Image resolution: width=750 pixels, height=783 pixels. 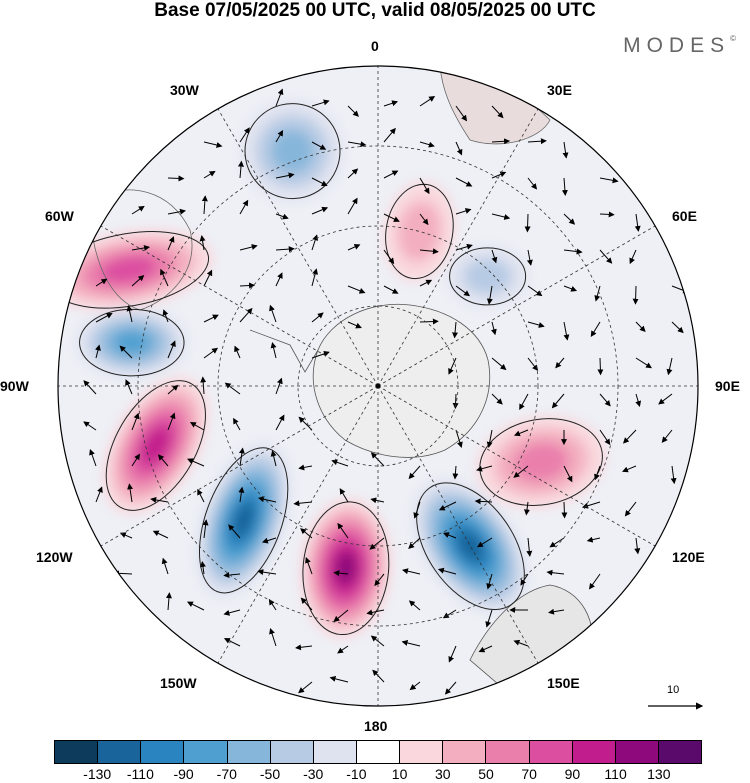 I want to click on colorbar-tick-label: -10, so click(x=356, y=774).